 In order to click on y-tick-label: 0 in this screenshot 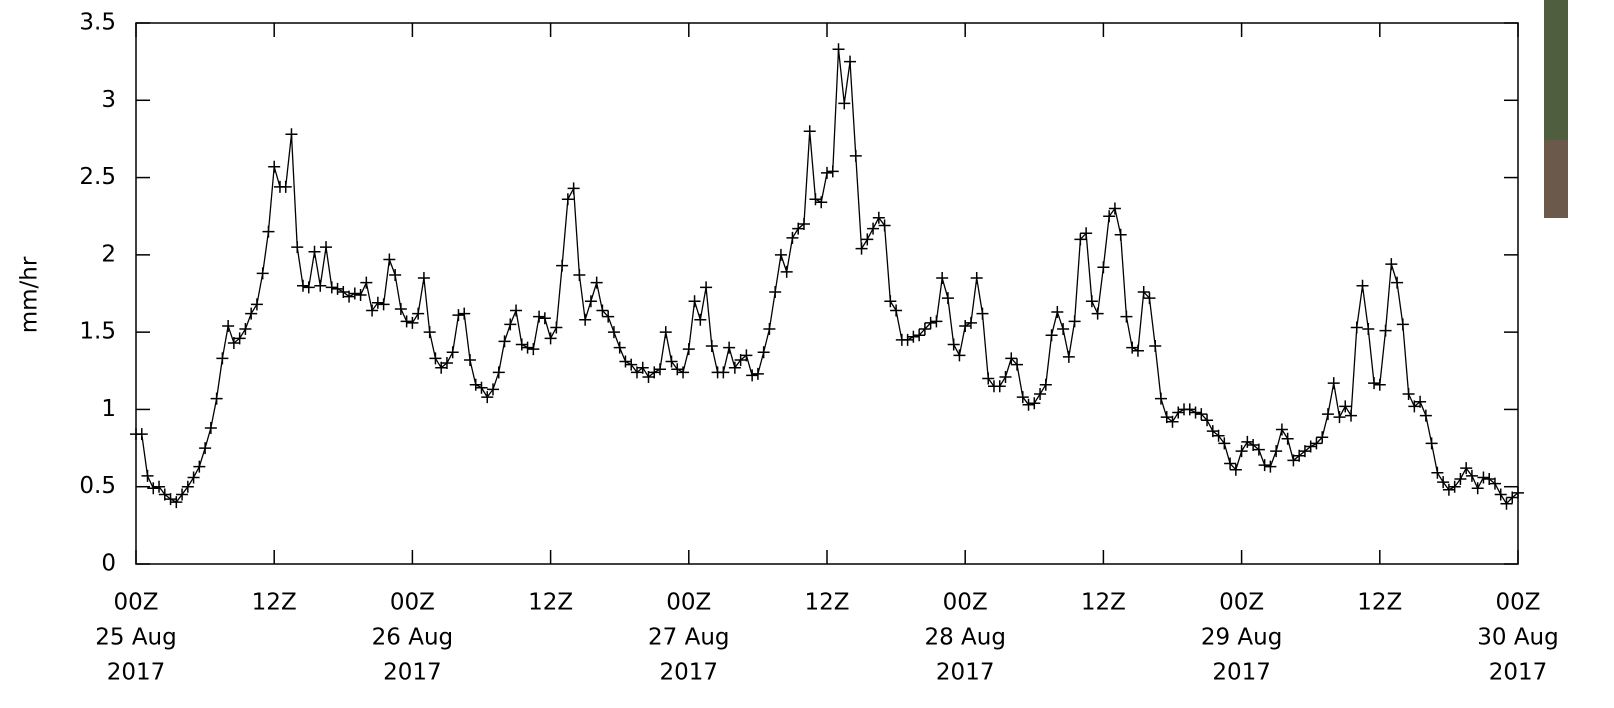, I will do `click(108, 564)`.